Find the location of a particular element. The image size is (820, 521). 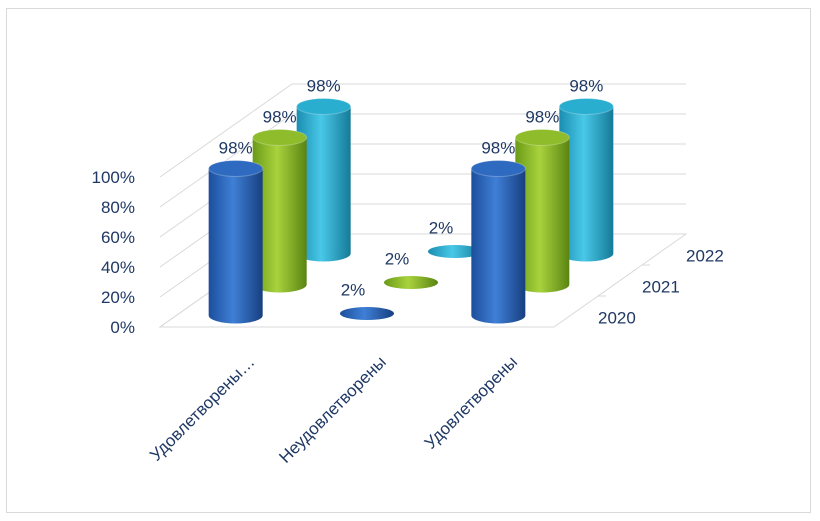

category-label: Неудовлетворены is located at coordinates (332, 409).